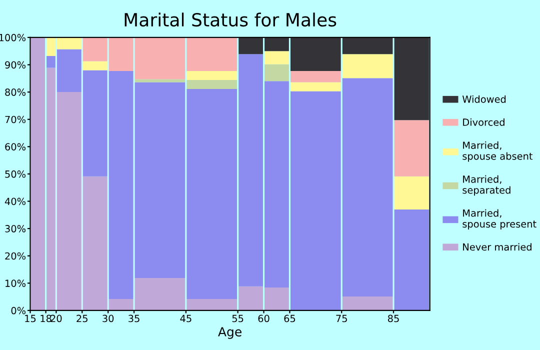 This screenshot has height=350, width=540. I want to click on x-tick-label: 55, so click(238, 318).